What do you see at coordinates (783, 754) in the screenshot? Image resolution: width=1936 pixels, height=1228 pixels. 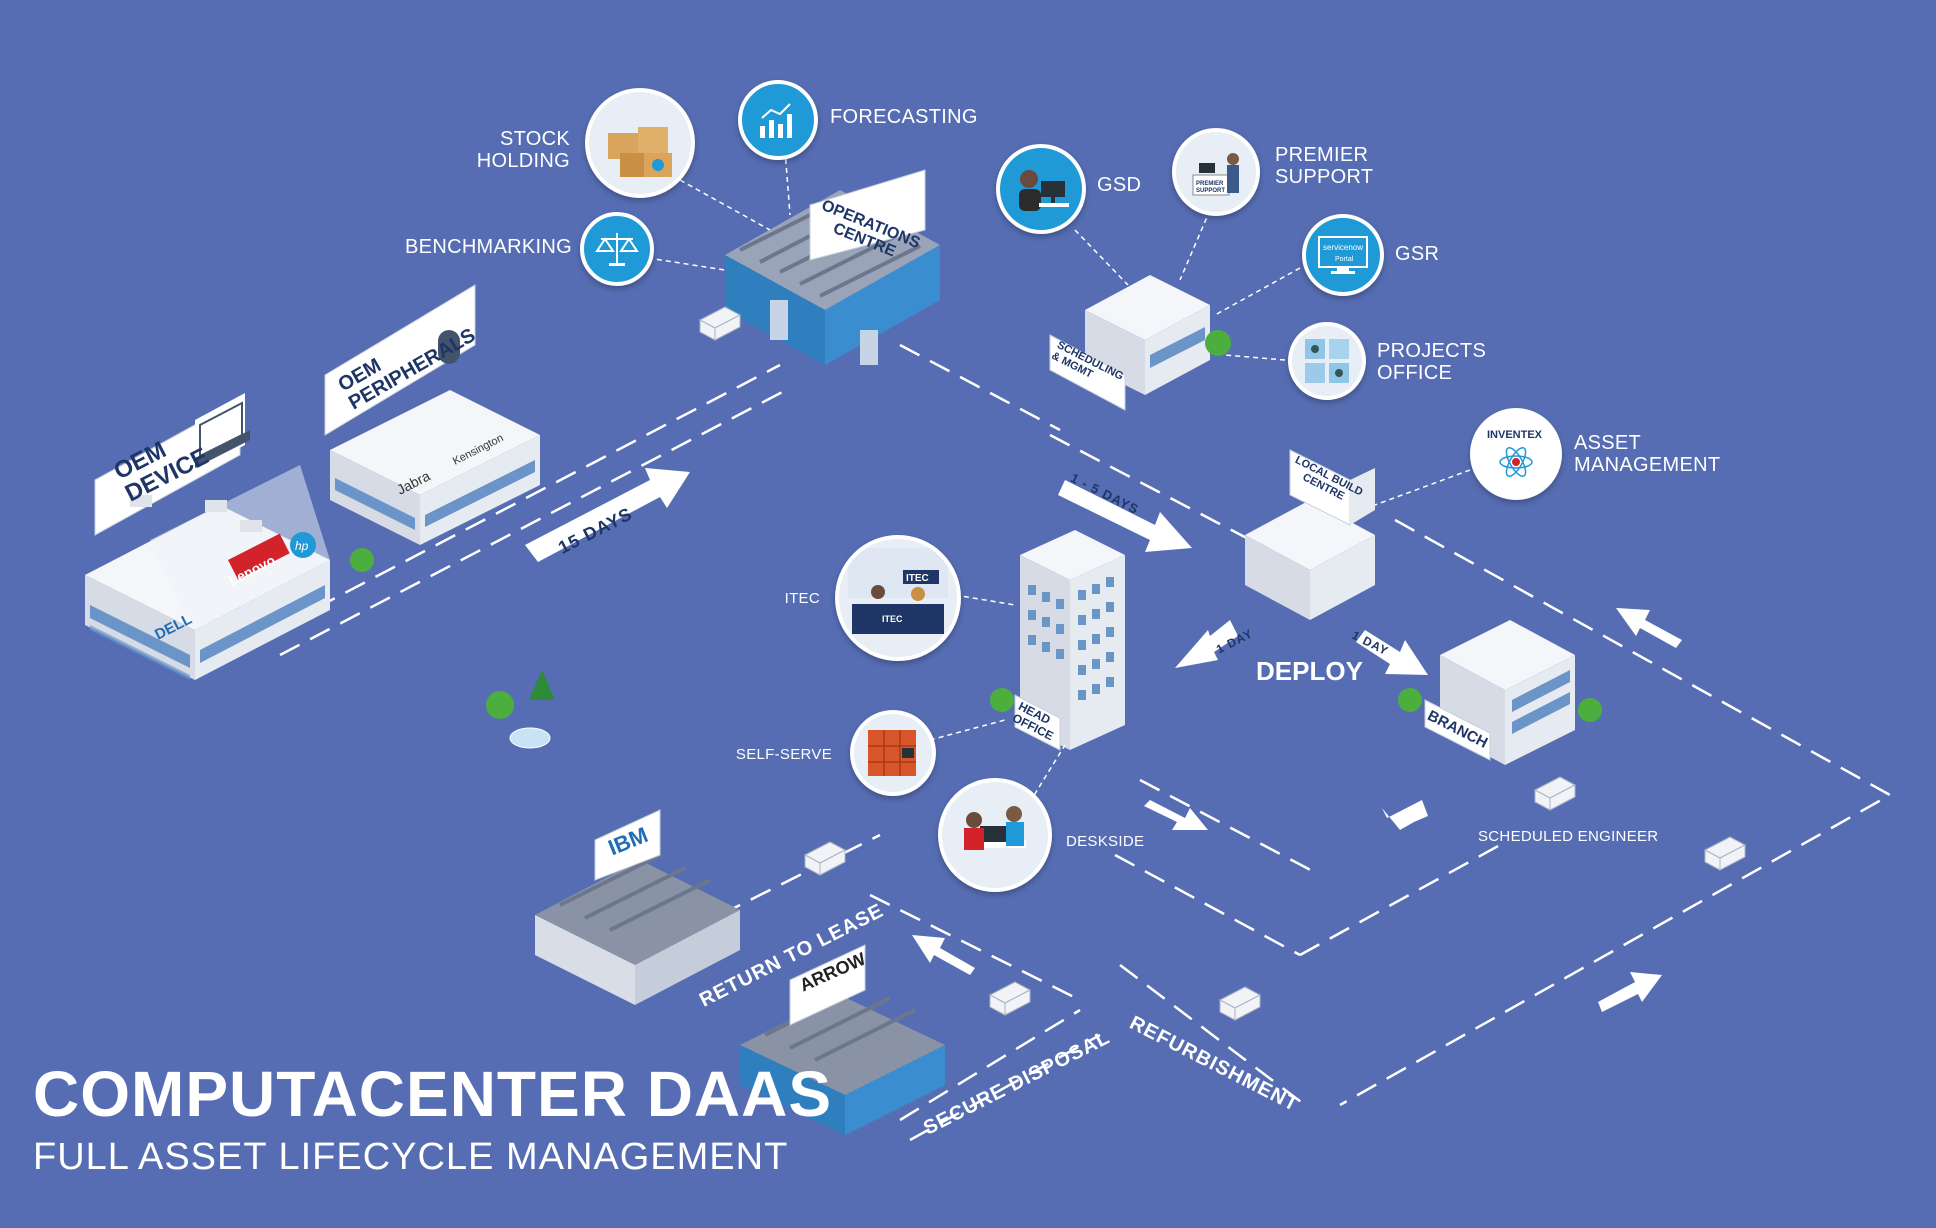 I see `label-self-serve: SELF-SERVE` at bounding box center [783, 754].